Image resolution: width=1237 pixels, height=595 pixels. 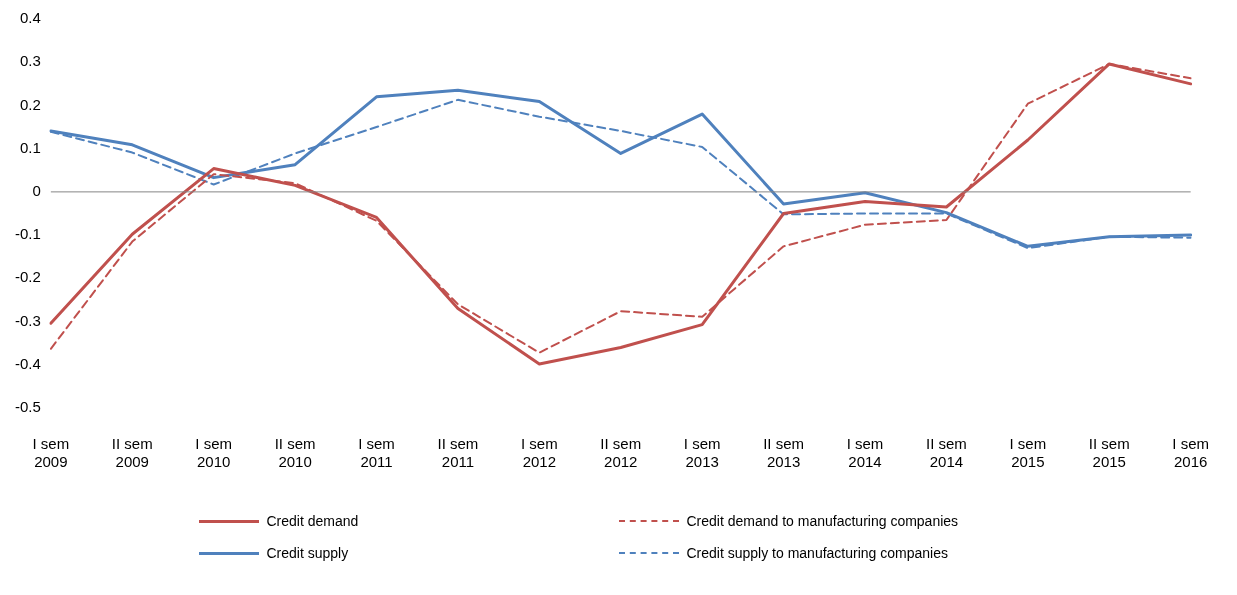 I want to click on x-tick-label: II sem 2010, so click(x=295, y=453).